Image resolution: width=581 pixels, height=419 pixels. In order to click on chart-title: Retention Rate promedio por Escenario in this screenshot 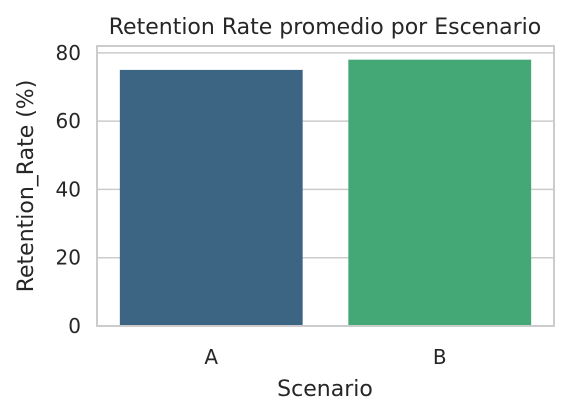, I will do `click(325, 27)`.